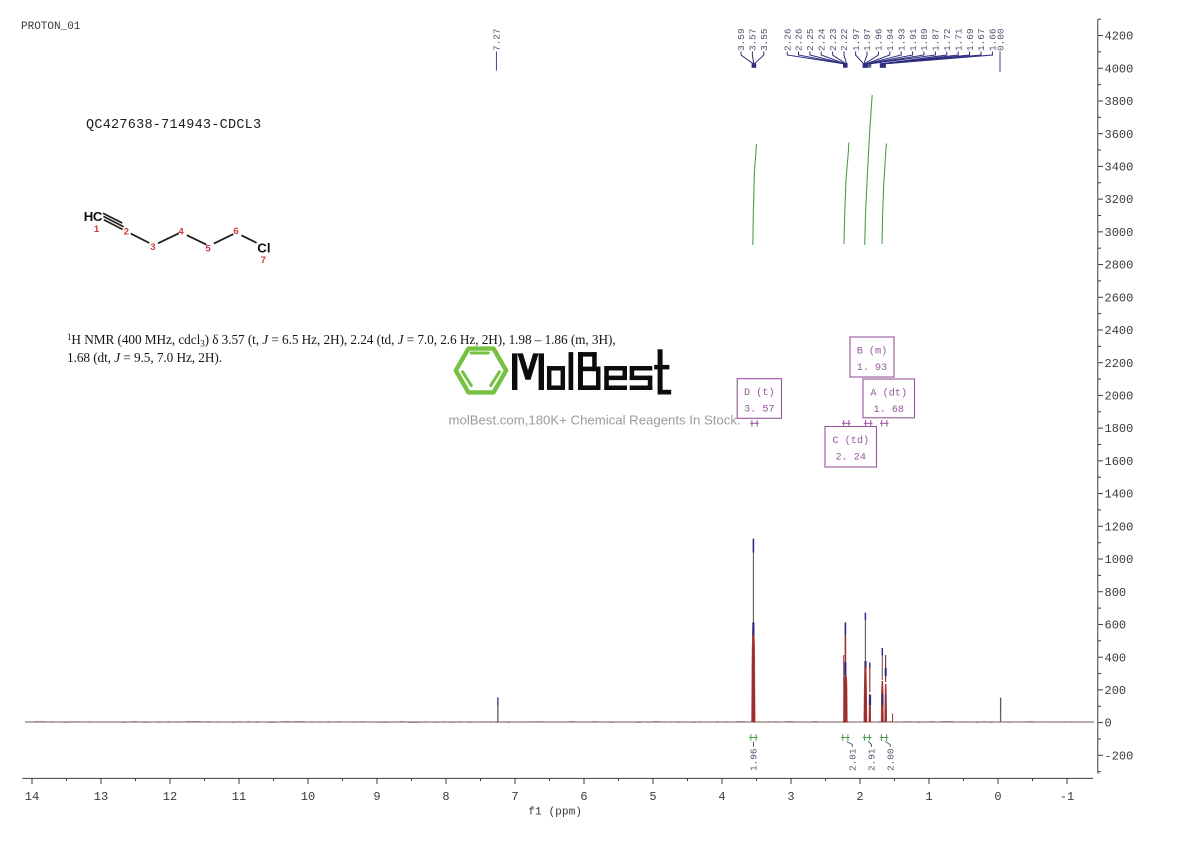  What do you see at coordinates (872, 759) in the screenshot?
I see `svg-text: 2.91` at bounding box center [872, 759].